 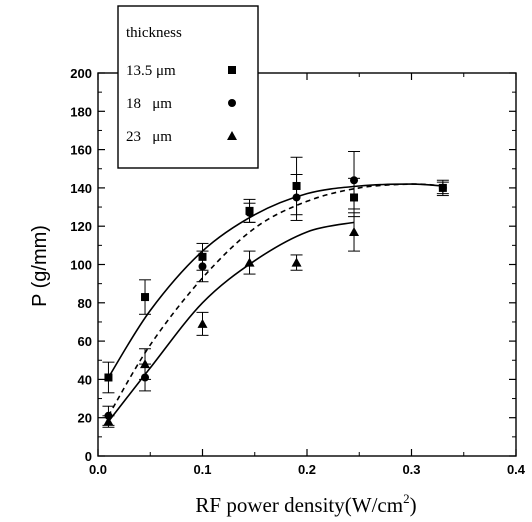 What do you see at coordinates (88, 456) in the screenshot?
I see `y-tick-label: 0` at bounding box center [88, 456].